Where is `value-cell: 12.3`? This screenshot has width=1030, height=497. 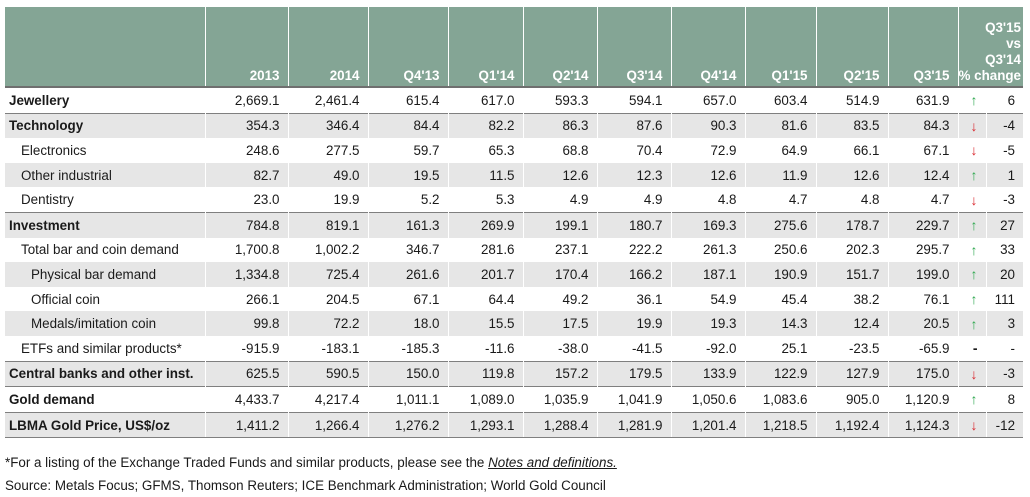 value-cell: 12.3 is located at coordinates (633, 175).